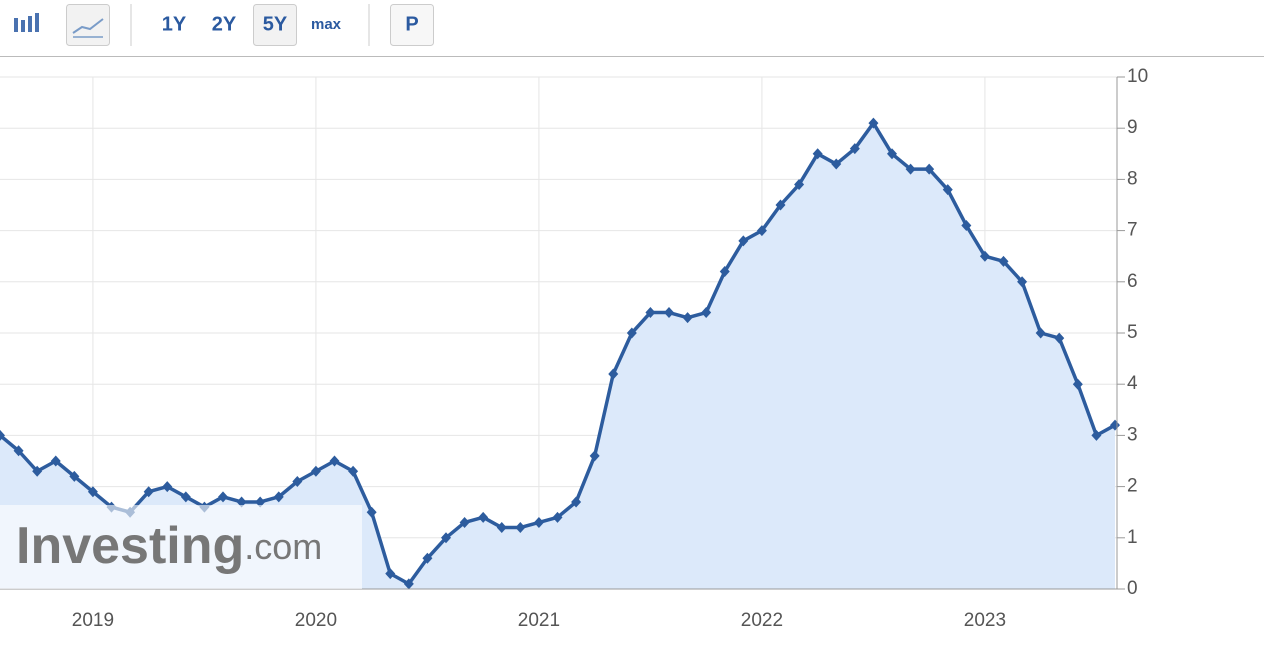 This screenshot has width=1264, height=657. I want to click on x-tick-label: 2023, so click(985, 620).